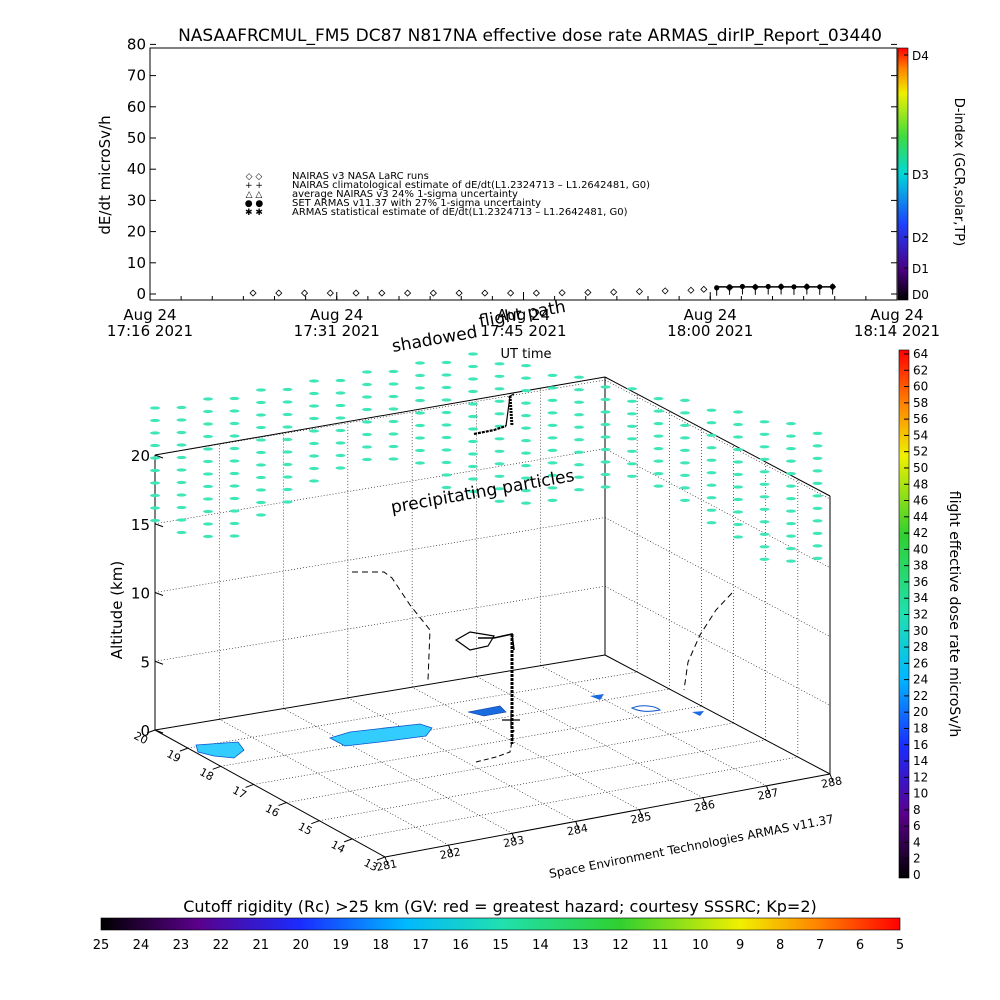  Describe the element at coordinates (920, 680) in the screenshot. I see `dose-tick-label: 24` at that location.